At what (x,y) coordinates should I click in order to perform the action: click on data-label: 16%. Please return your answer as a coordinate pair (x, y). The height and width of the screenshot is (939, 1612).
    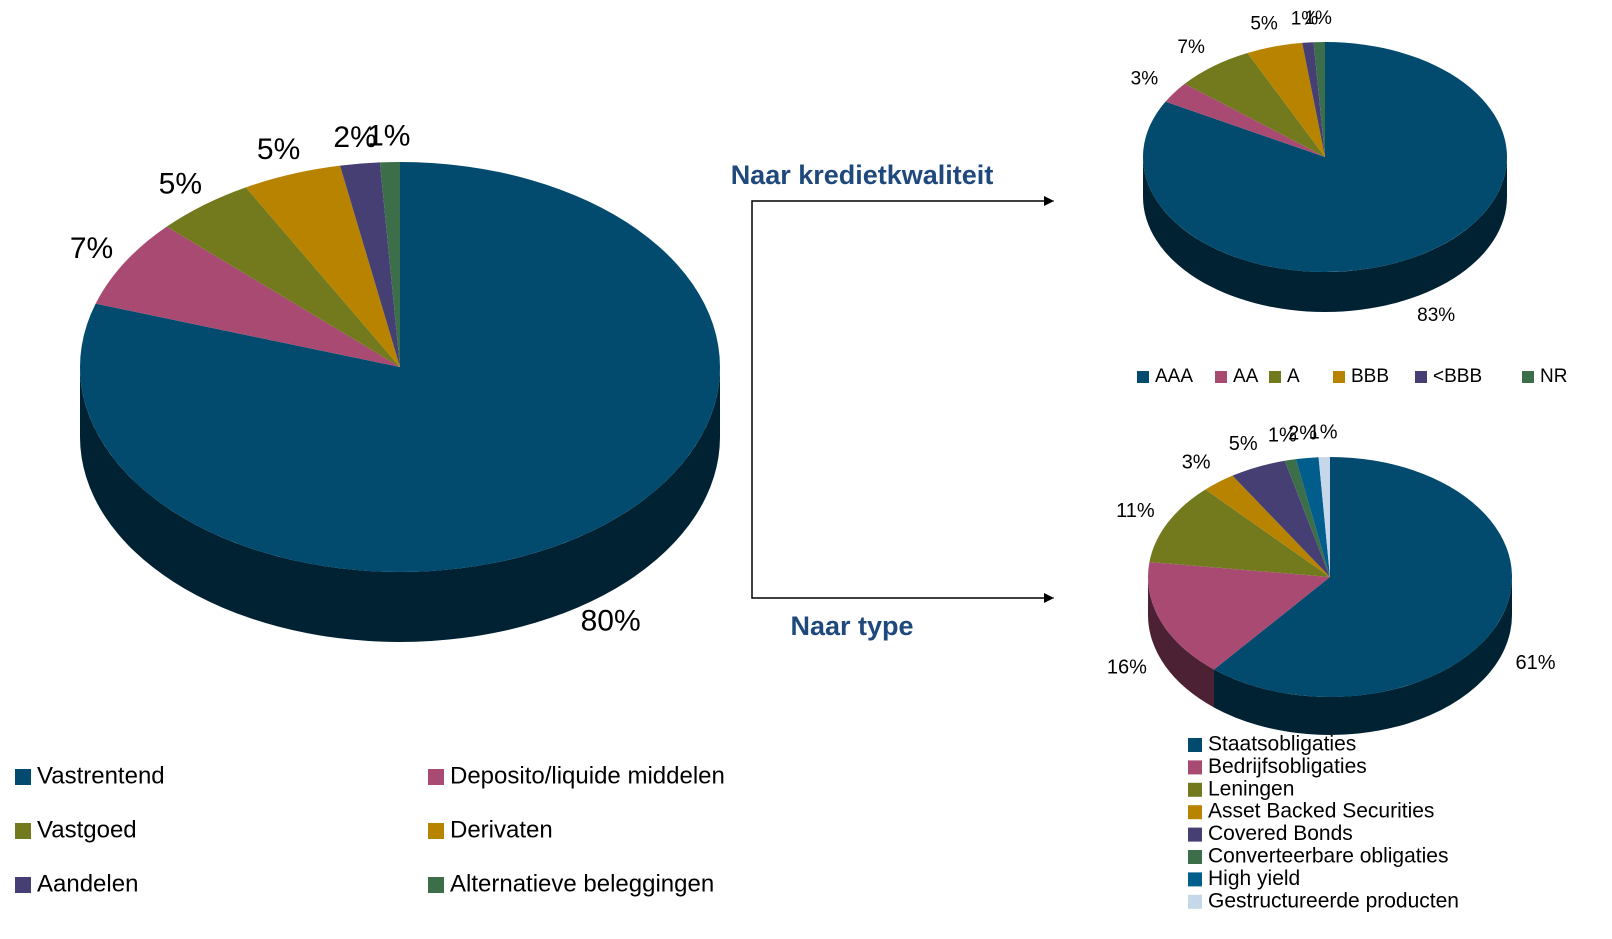
    Looking at the image, I should click on (1127, 667).